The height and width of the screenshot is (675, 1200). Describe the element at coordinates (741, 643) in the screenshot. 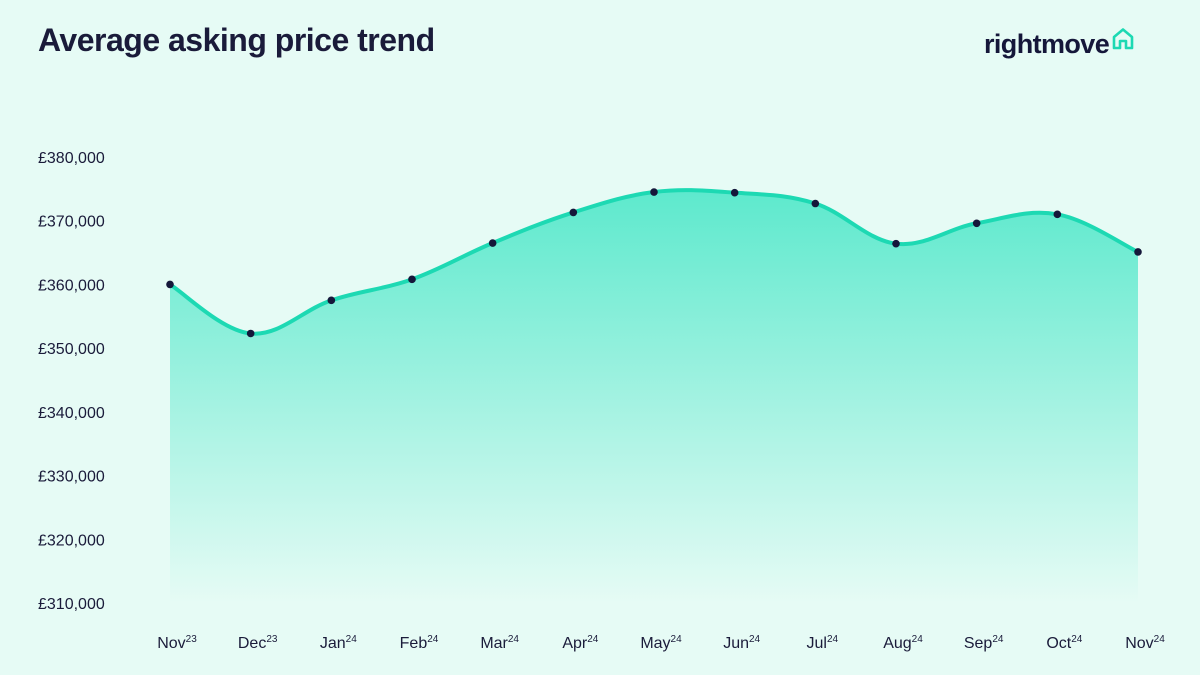

I see `x-tick-label: Jun24` at that location.